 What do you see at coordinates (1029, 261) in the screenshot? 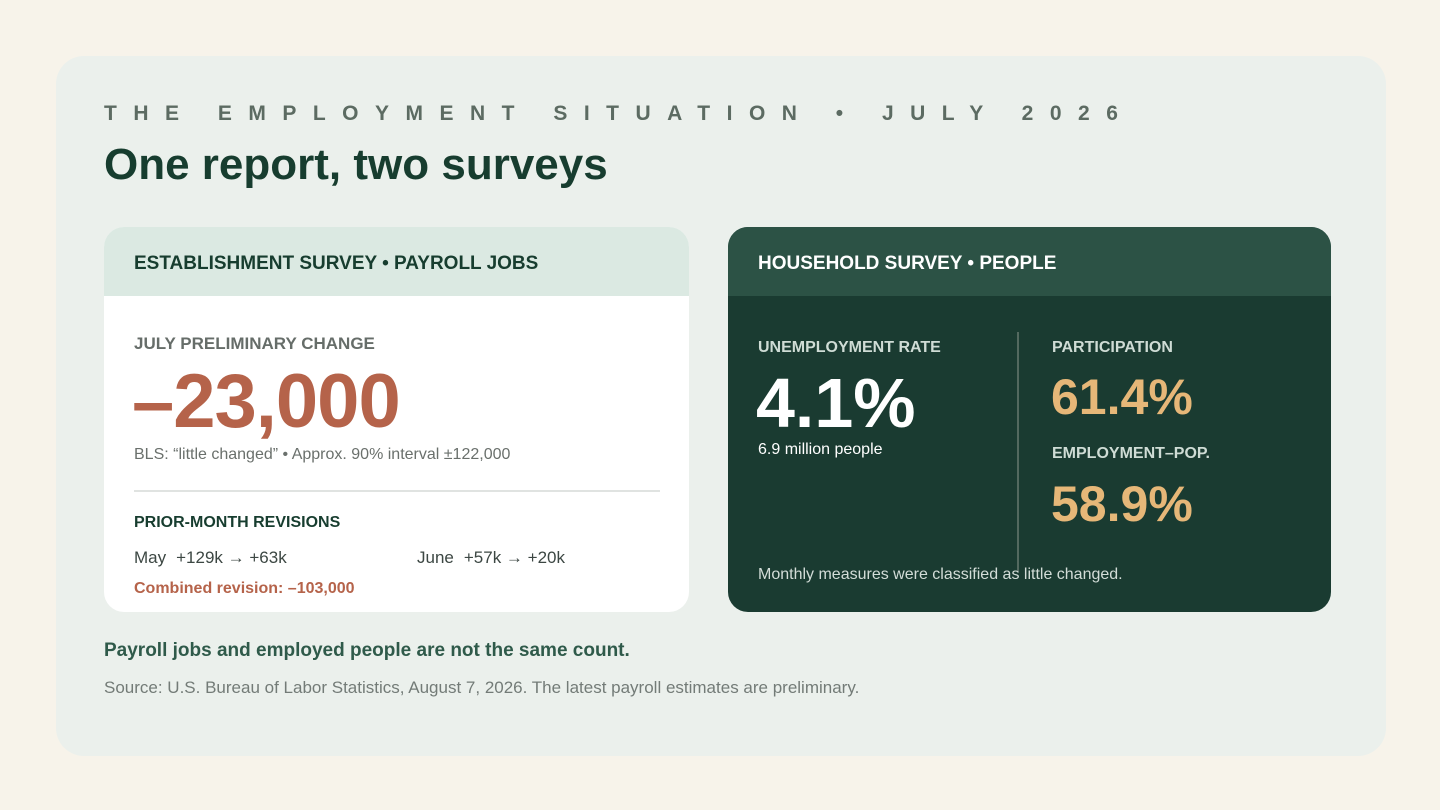
I see `household-heading: HOUSEHOLD SURVEY • PEOPLE` at bounding box center [1029, 261].